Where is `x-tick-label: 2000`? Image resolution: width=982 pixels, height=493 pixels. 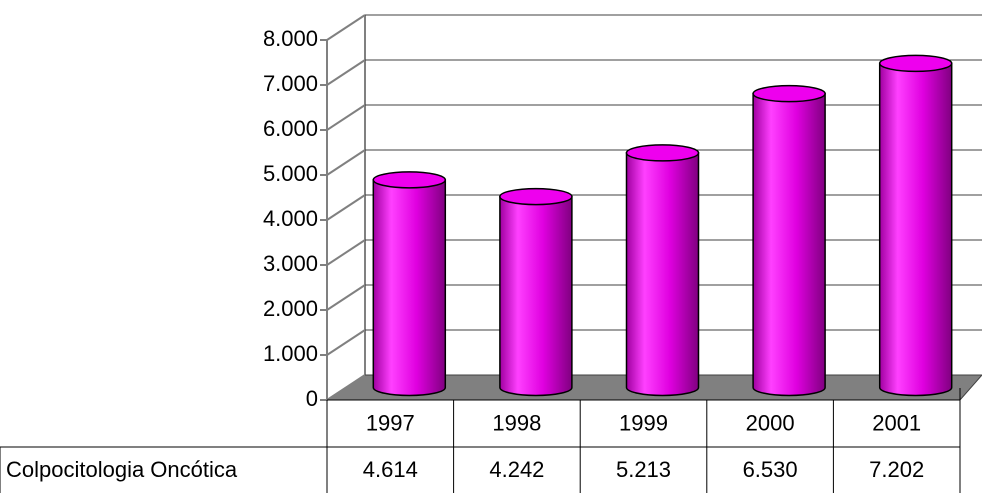
x-tick-label: 2000 is located at coordinates (770, 422).